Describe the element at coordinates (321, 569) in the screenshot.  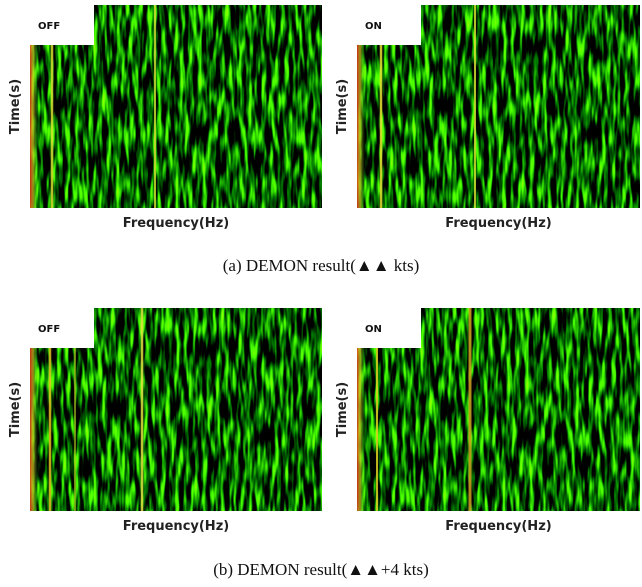
I see `caption: (b) DEMON result(▲▲+4 kts)` at that location.